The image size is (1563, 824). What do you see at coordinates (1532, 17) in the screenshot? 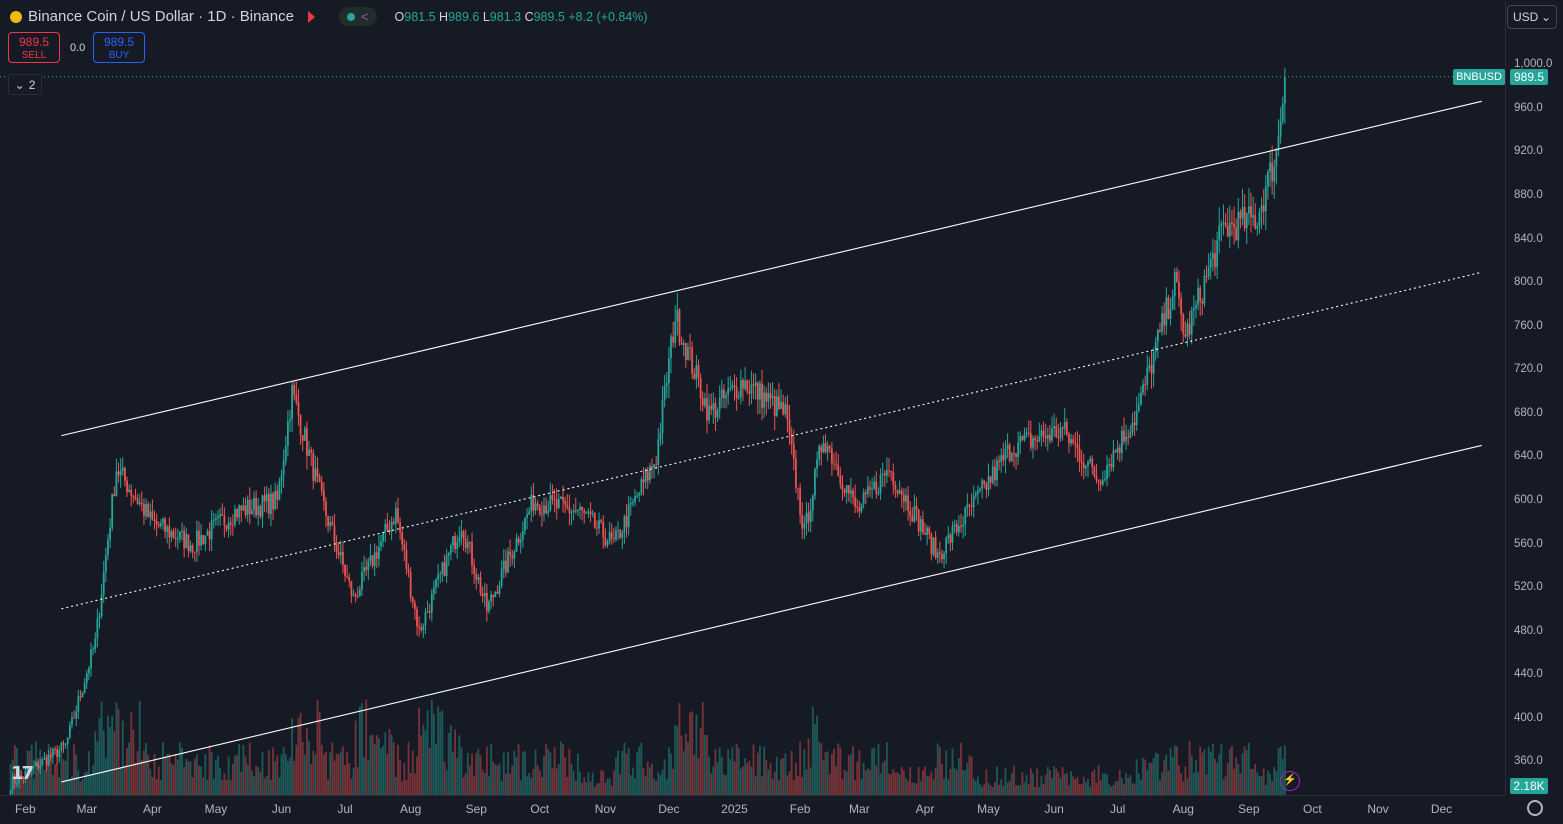
I see `currency-select: USD ⌄` at bounding box center [1532, 17].